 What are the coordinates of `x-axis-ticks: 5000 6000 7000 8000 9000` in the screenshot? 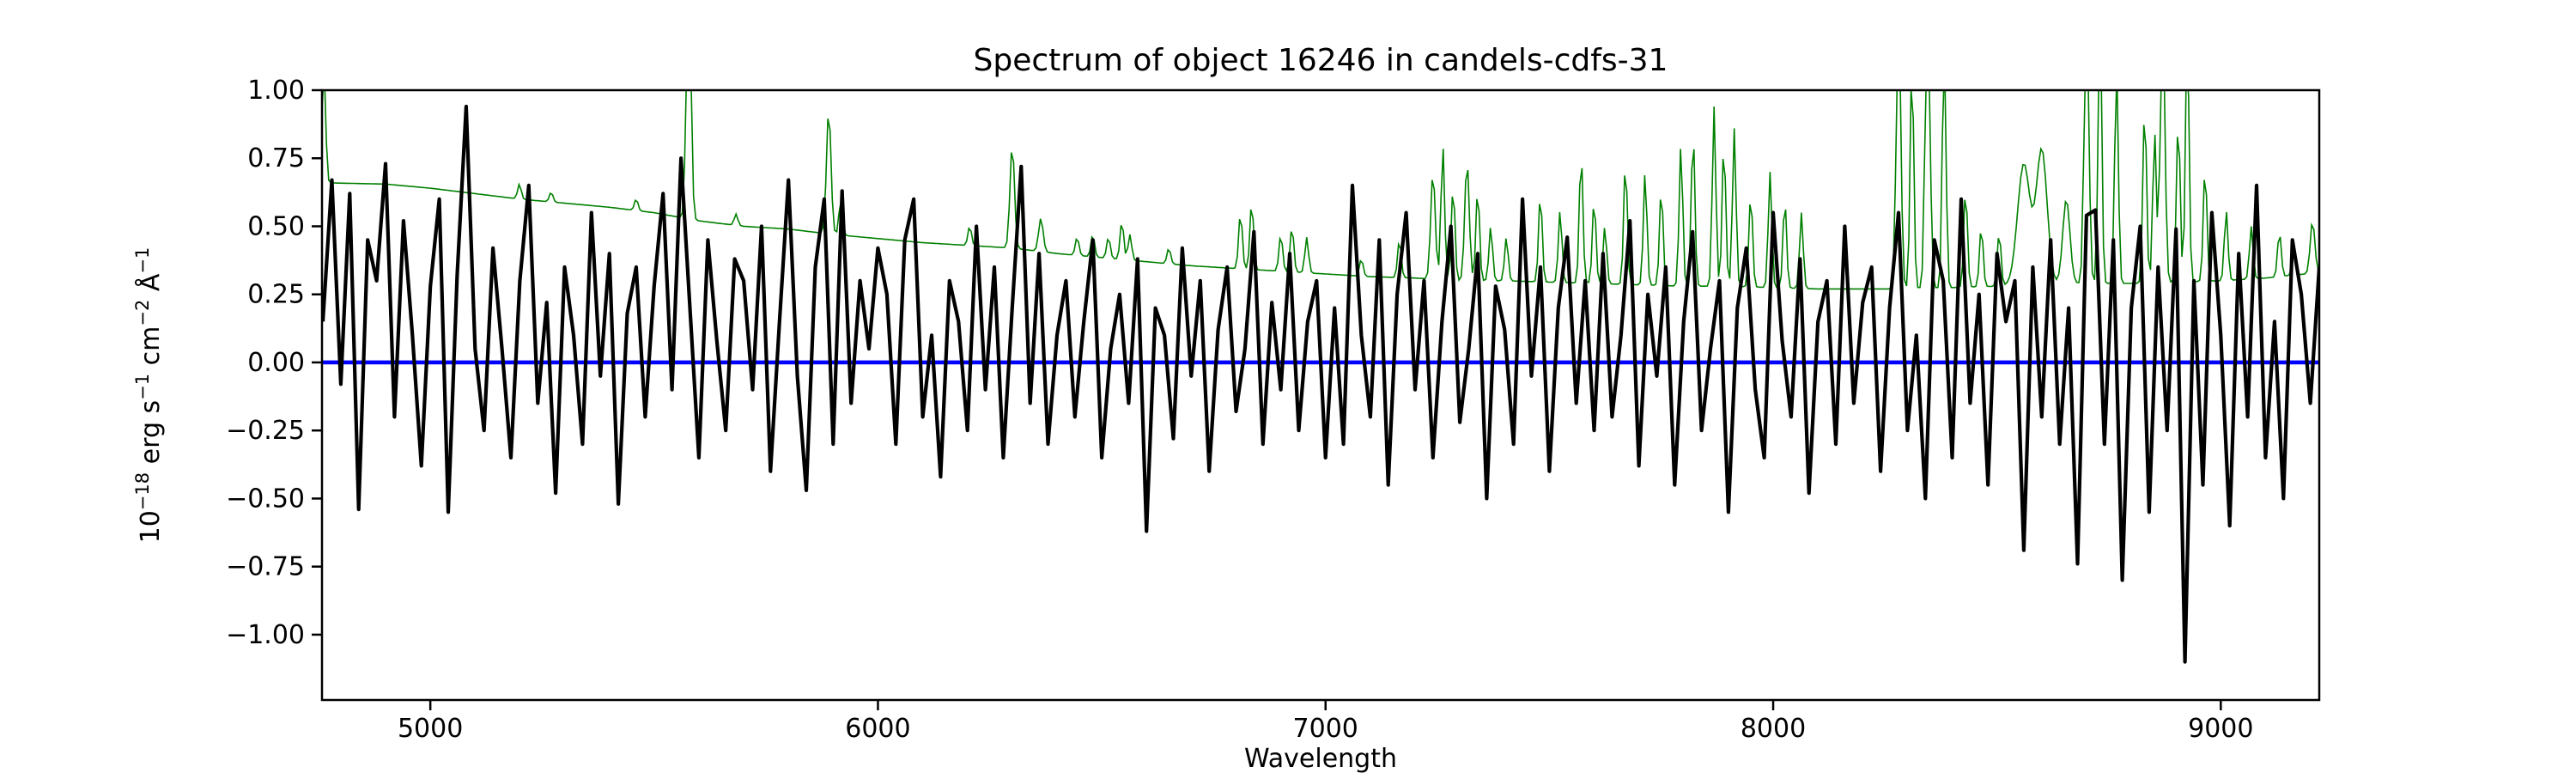 It's located at (1325, 722).